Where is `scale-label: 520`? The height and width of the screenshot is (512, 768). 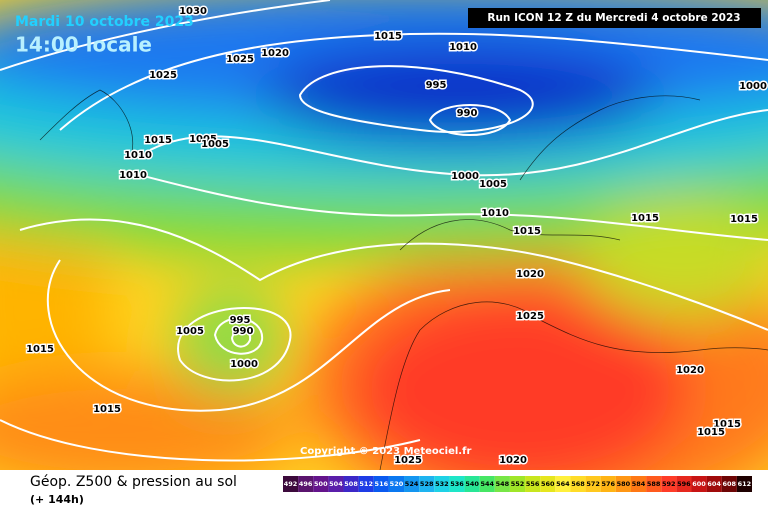
scale-label: 520 is located at coordinates (397, 484).